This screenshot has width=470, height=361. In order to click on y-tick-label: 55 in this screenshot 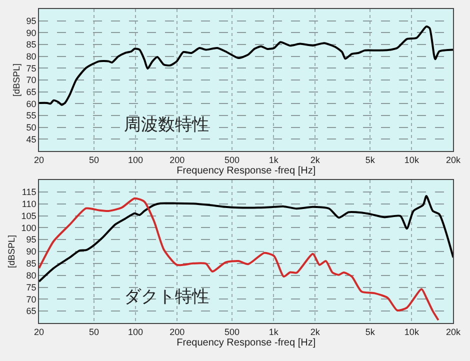, I will do `click(31, 115)`.